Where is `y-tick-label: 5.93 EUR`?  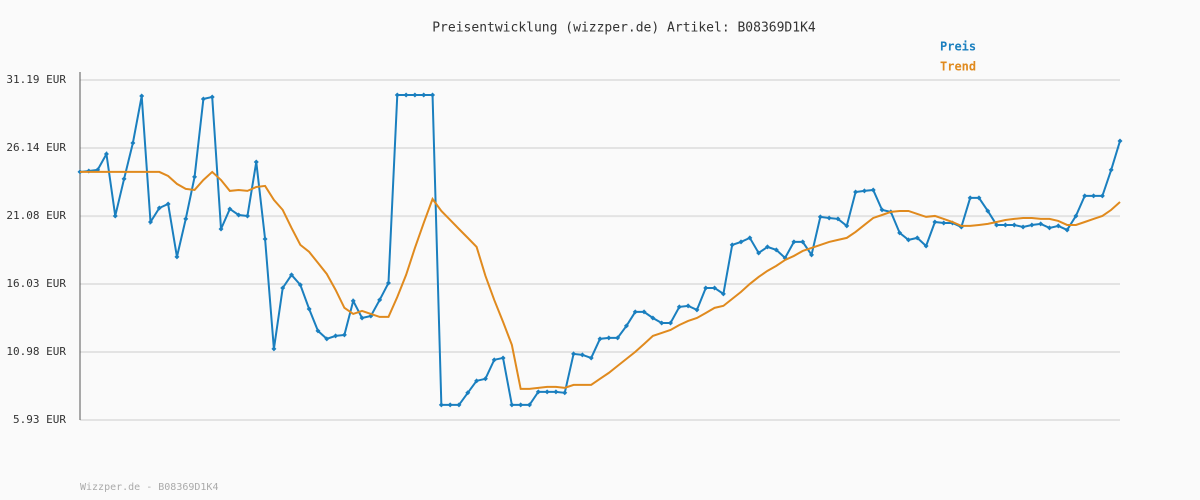 y-tick-label: 5.93 EUR is located at coordinates (39, 419).